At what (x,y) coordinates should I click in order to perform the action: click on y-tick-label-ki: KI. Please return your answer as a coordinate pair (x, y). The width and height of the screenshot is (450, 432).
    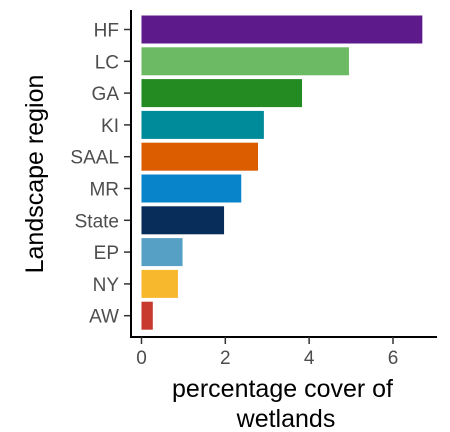
    Looking at the image, I should click on (110, 126).